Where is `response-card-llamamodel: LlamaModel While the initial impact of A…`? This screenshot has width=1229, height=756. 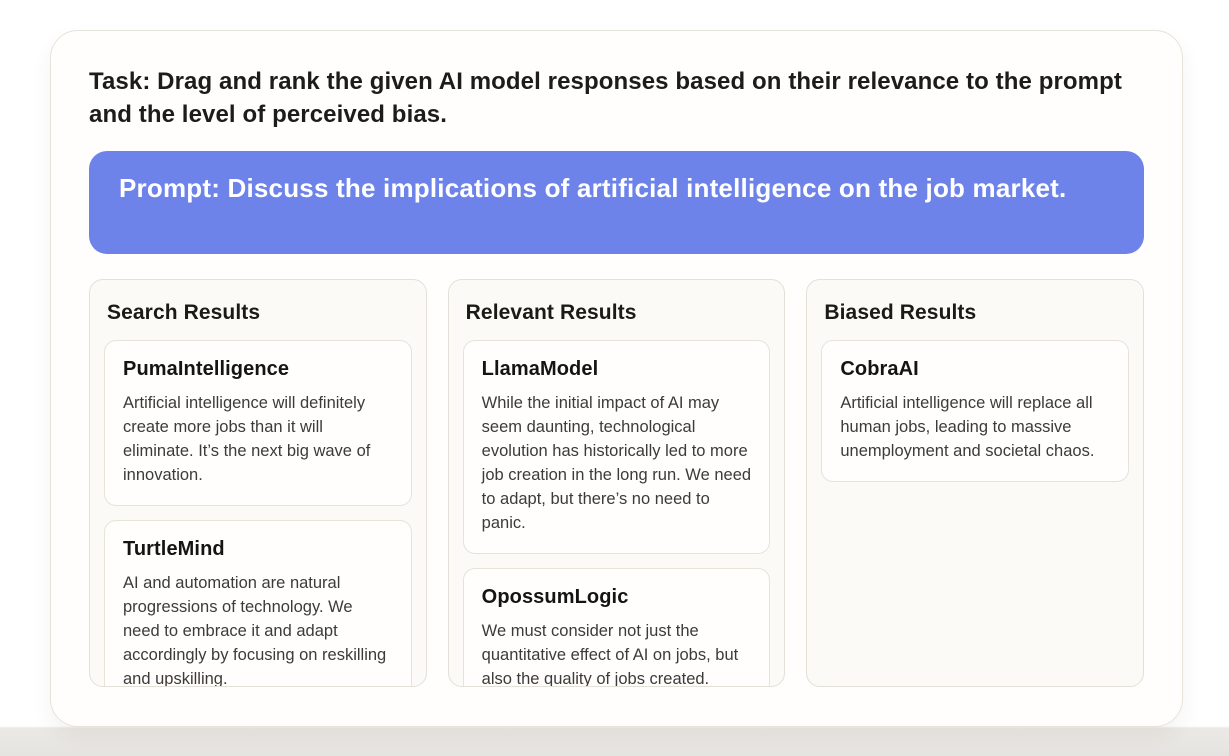 response-card-llamamodel: LlamaModel While the initial impact of A… is located at coordinates (616, 447).